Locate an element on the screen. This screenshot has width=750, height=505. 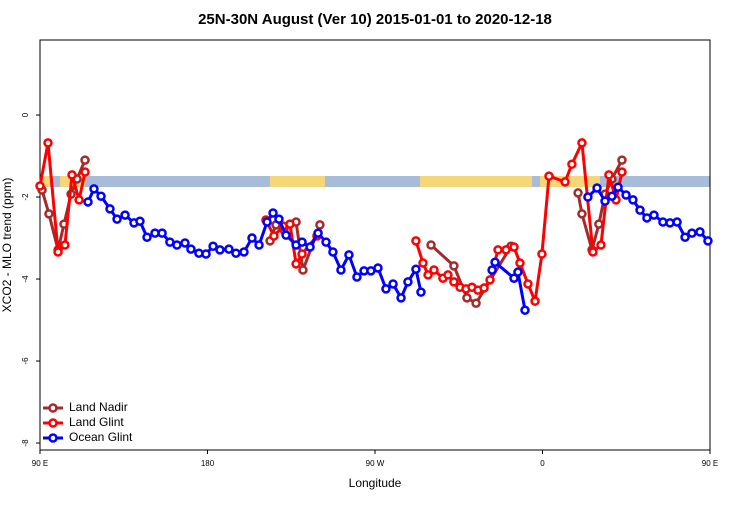
y-tick-label: 0 is located at coordinates (25, 114).